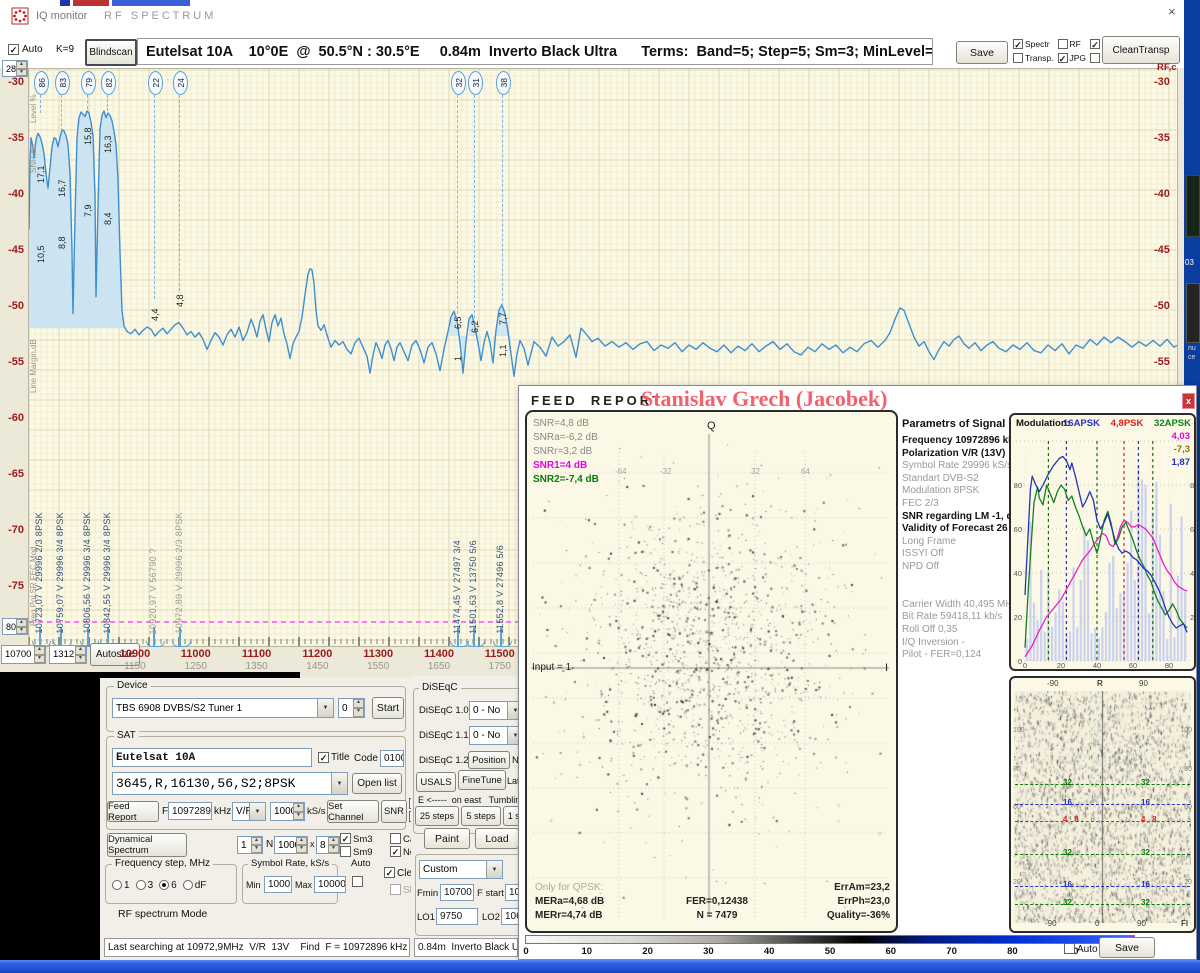  What do you see at coordinates (190, 811) in the screenshot?
I see `frequency-field: 10972896` at bounding box center [190, 811].